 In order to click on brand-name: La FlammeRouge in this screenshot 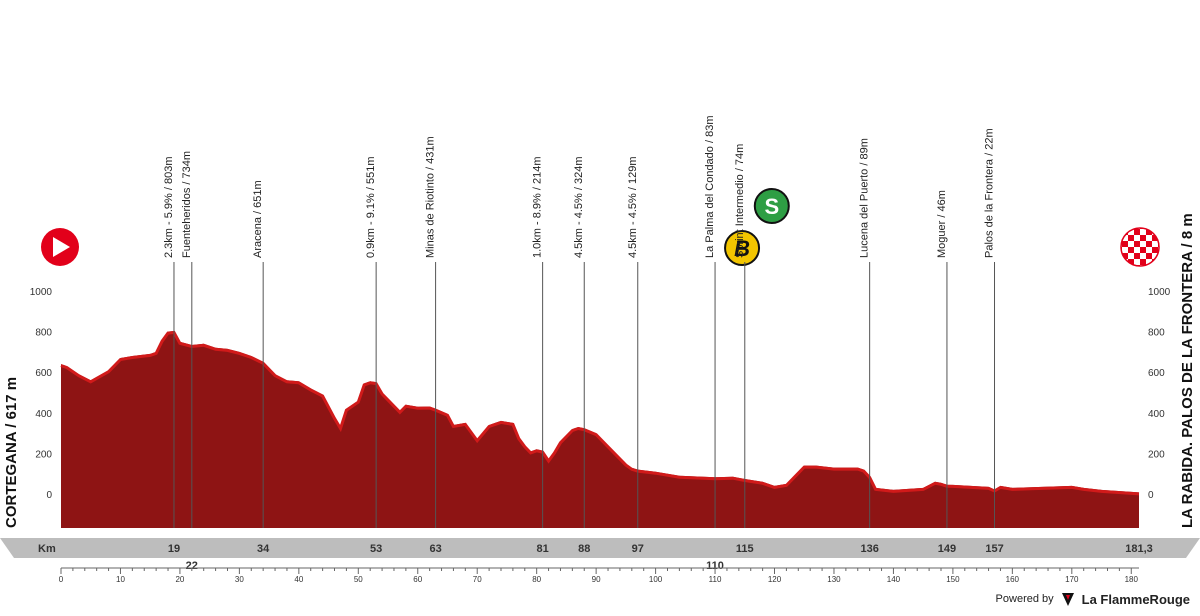, I will do `click(1135, 599)`.